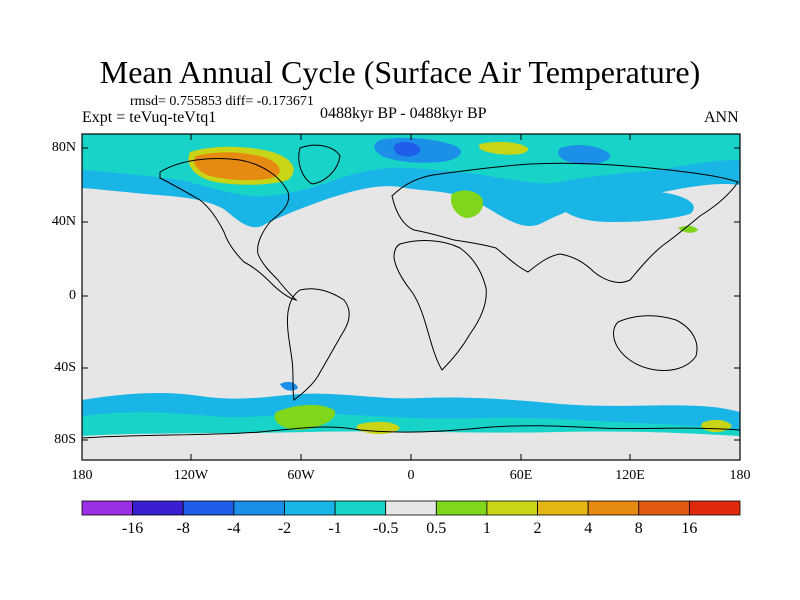 The width and height of the screenshot is (800, 600). What do you see at coordinates (411, 432) in the screenshot?
I see `antarctica-outline` at bounding box center [411, 432].